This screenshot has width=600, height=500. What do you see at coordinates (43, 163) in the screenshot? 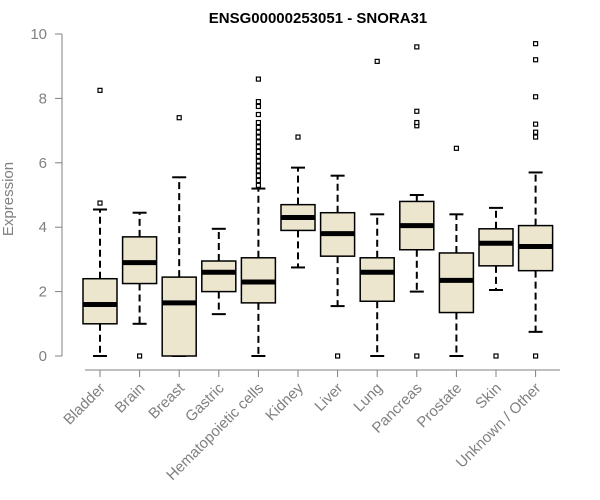
I see `y-tick-label: 6` at bounding box center [43, 163].